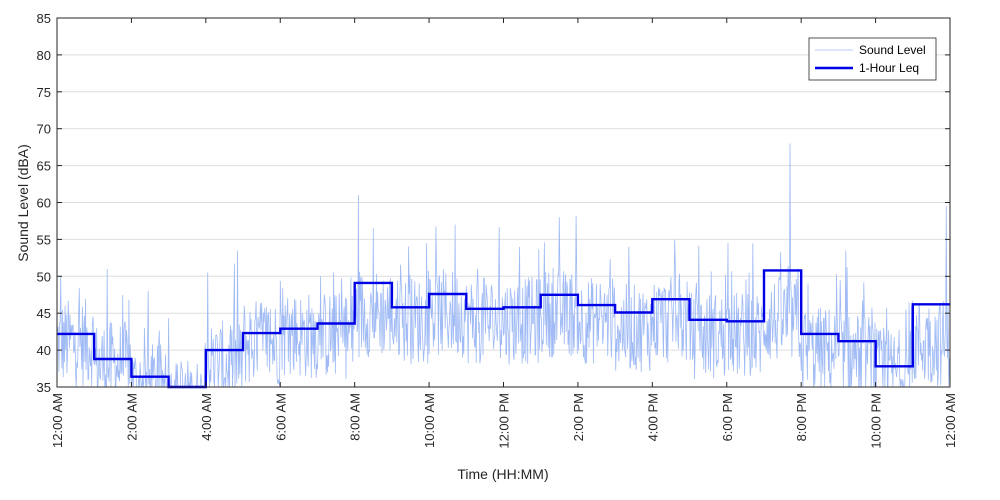 The height and width of the screenshot is (500, 1000). What do you see at coordinates (502, 474) in the screenshot?
I see `x-axis-label: Time (HH:MM)` at bounding box center [502, 474].